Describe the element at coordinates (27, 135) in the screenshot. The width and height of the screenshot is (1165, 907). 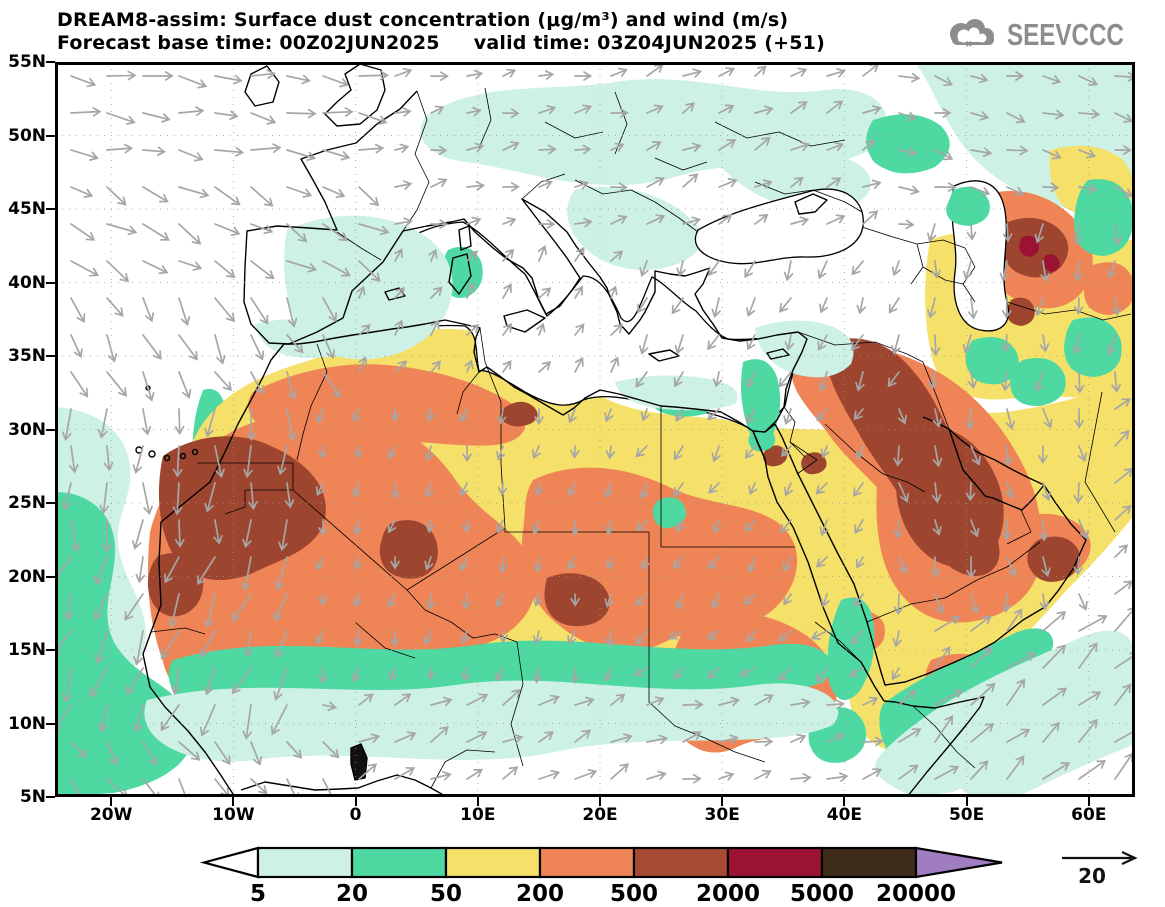
I see `lat-axis-label: 50N` at that location.